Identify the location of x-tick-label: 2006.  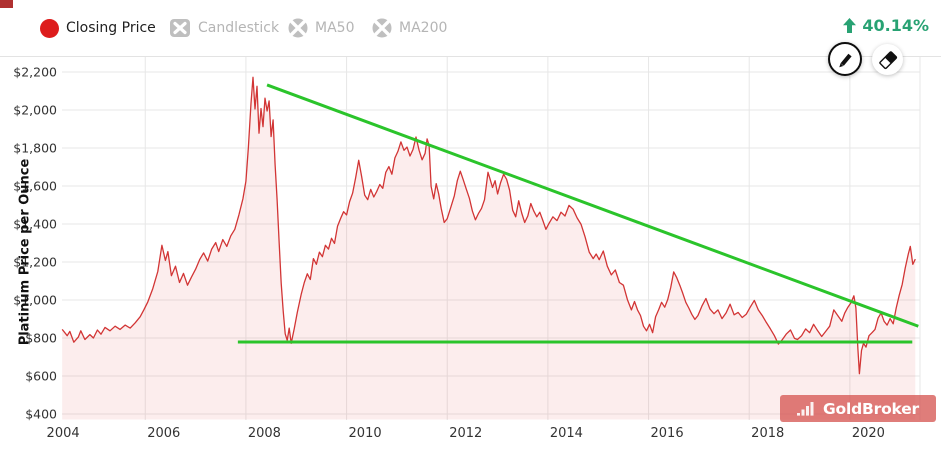
(163, 433).